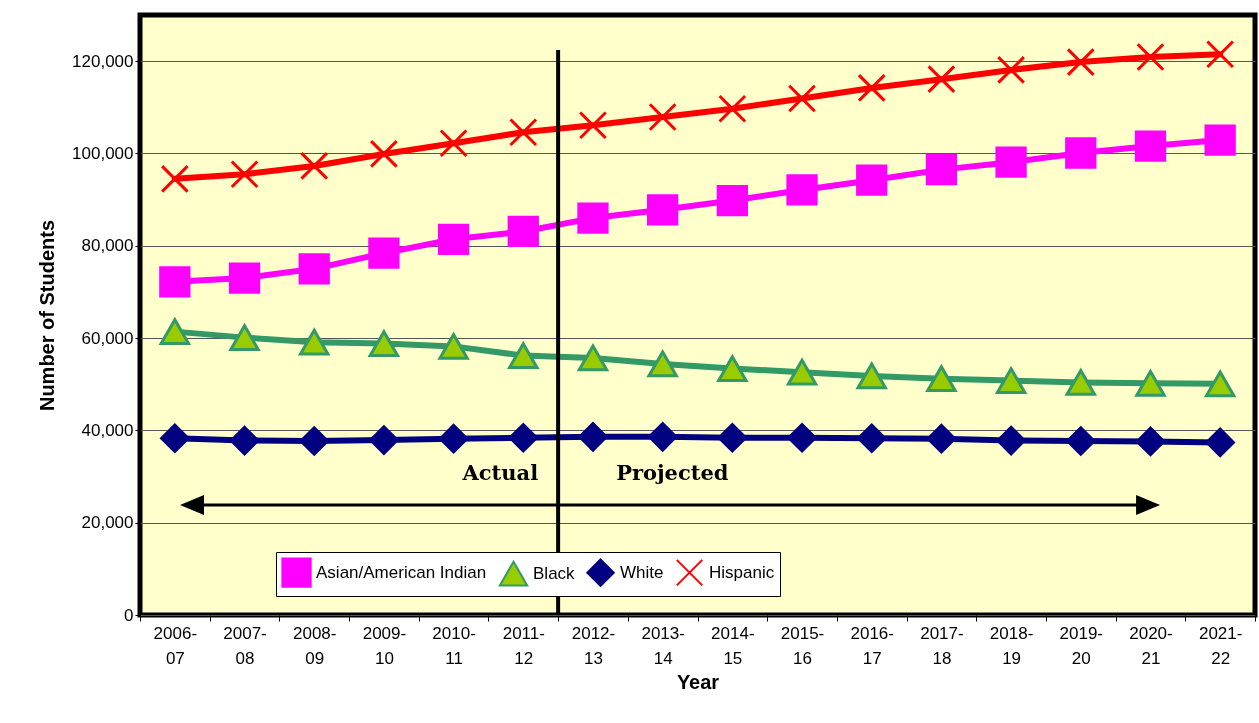 The width and height of the screenshot is (1259, 723). I want to click on x-tick-label: 2008-09, so click(314, 645).